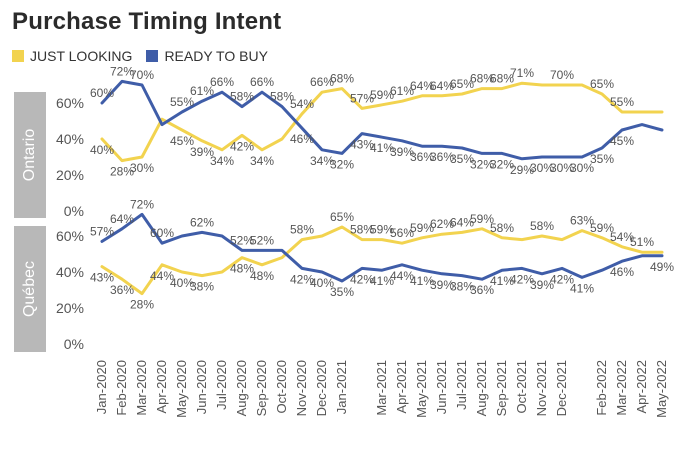  What do you see at coordinates (122, 290) in the screenshot?
I see `data-label-qu-bec-just-looking-1: 36%` at bounding box center [122, 290].